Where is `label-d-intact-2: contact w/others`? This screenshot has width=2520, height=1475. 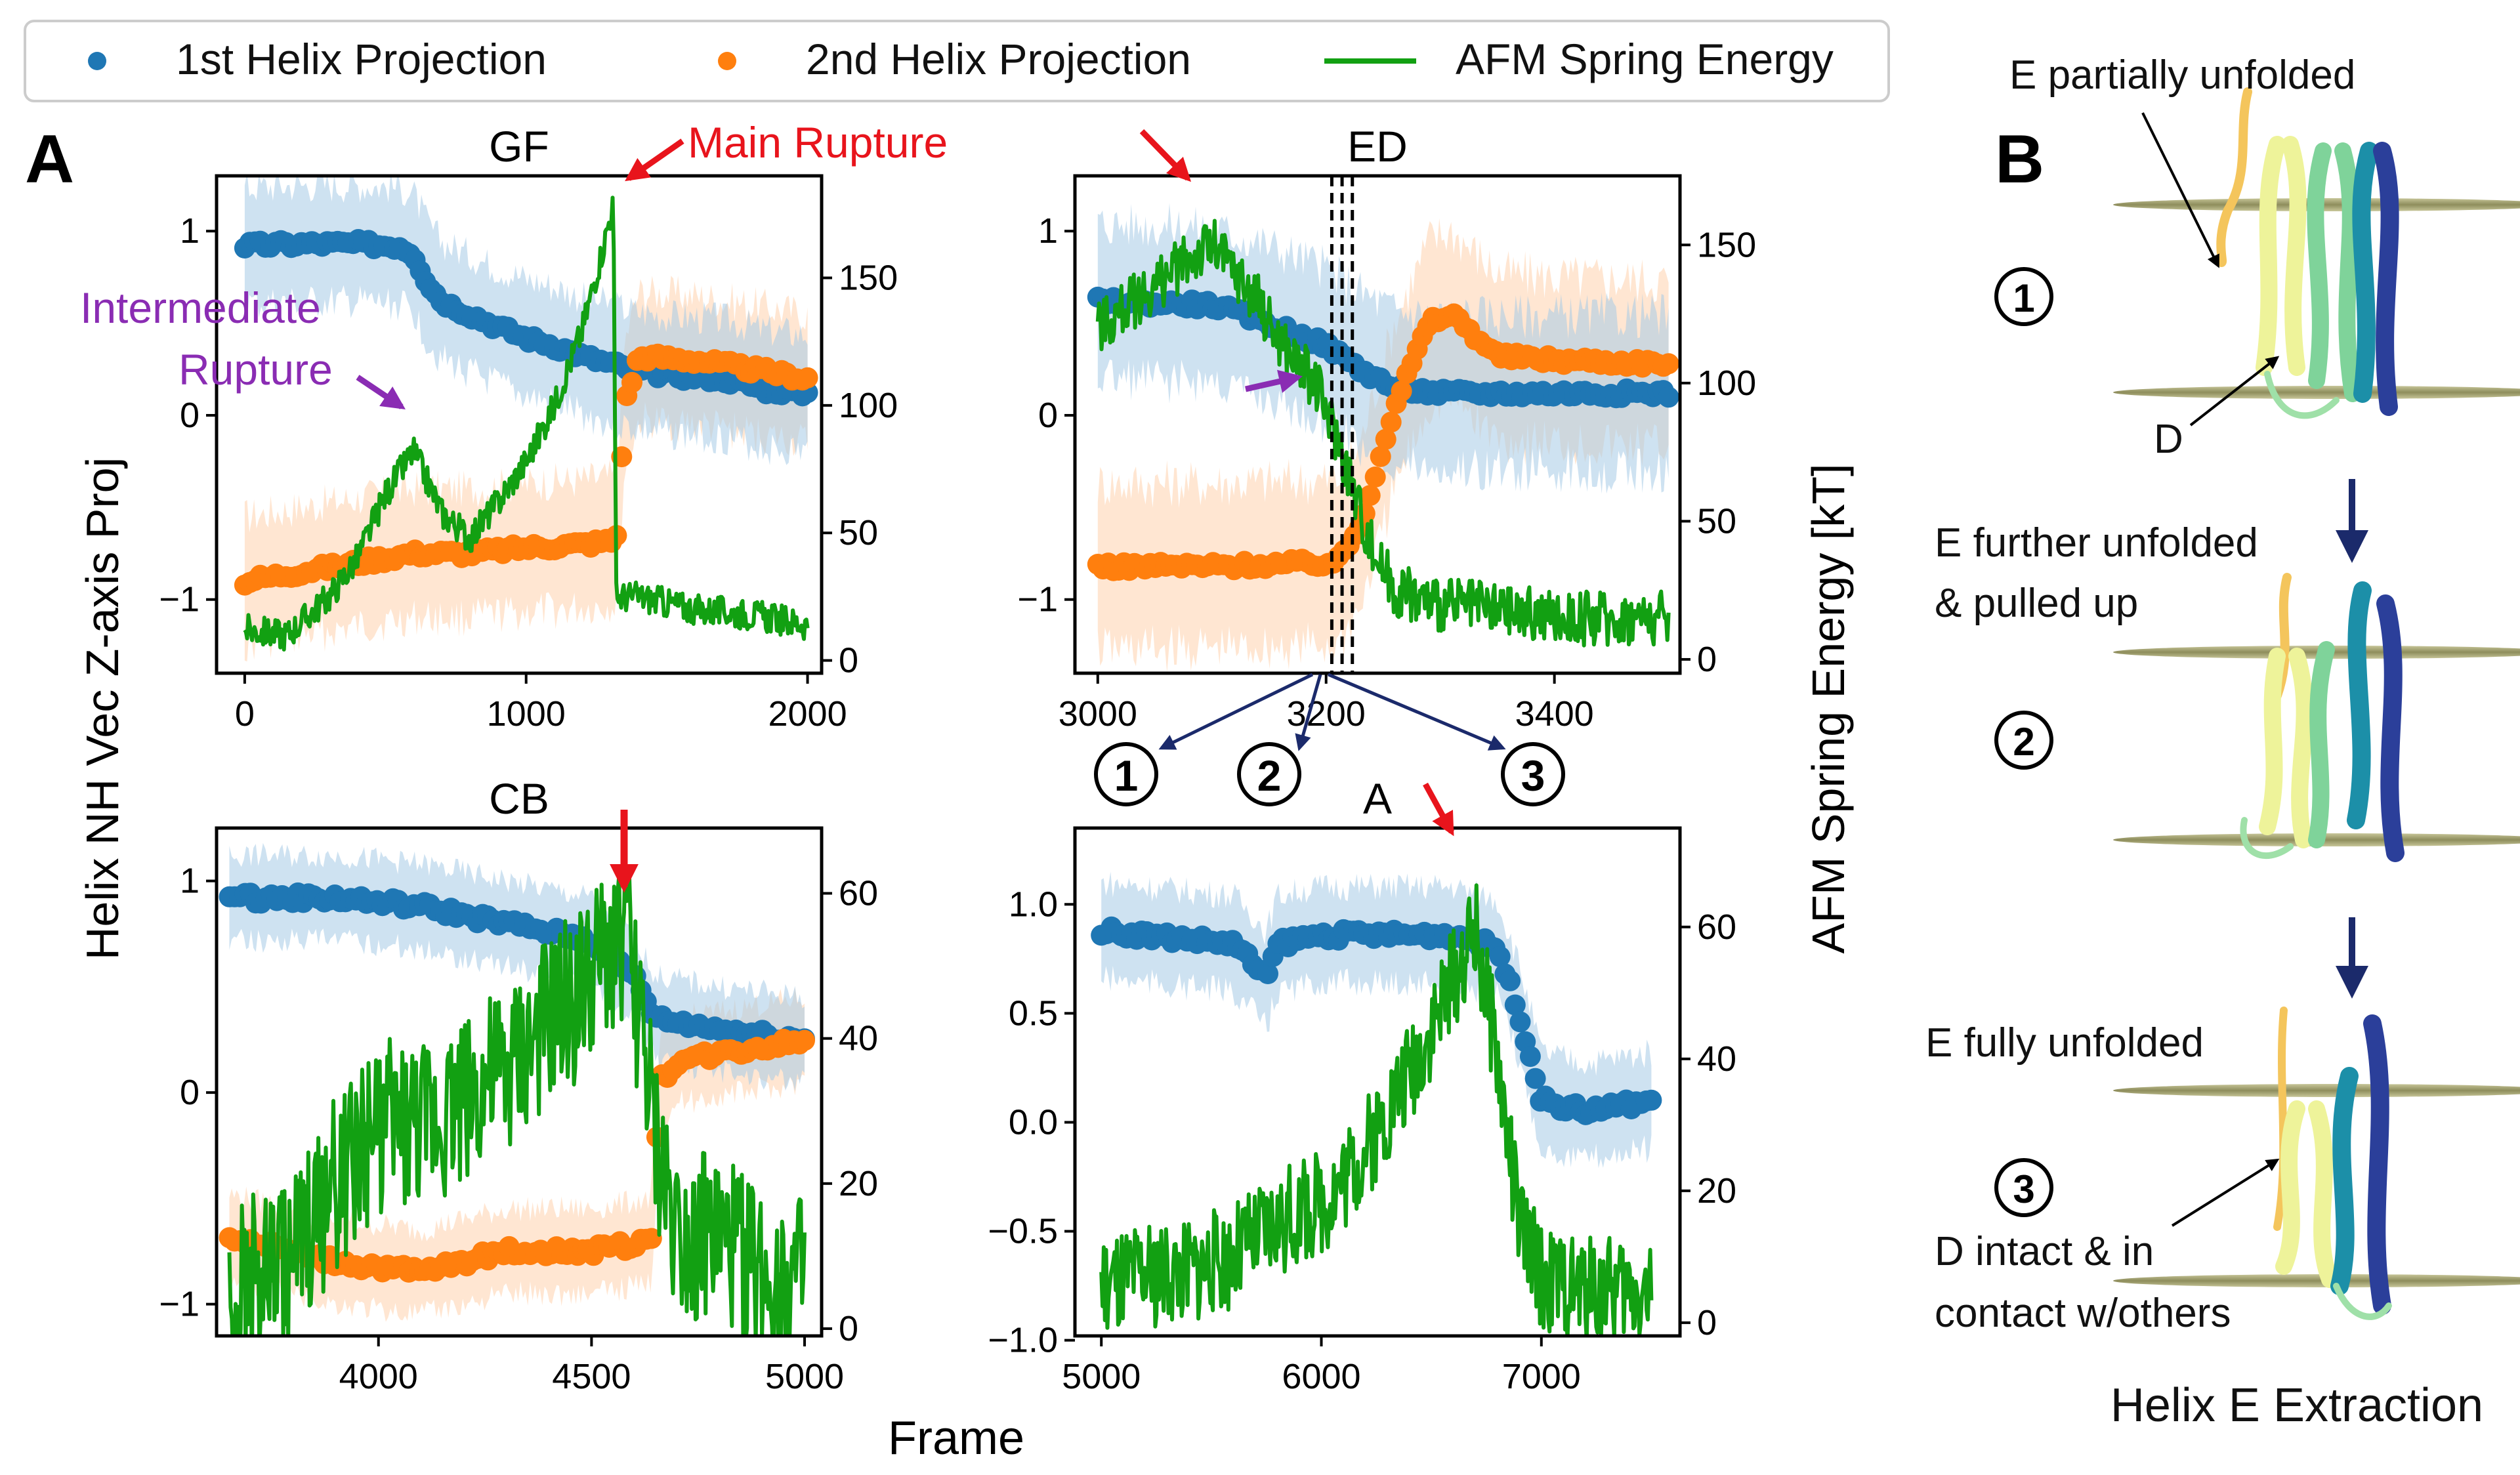
label-d-intact-2: contact w/others is located at coordinates (2083, 1313).